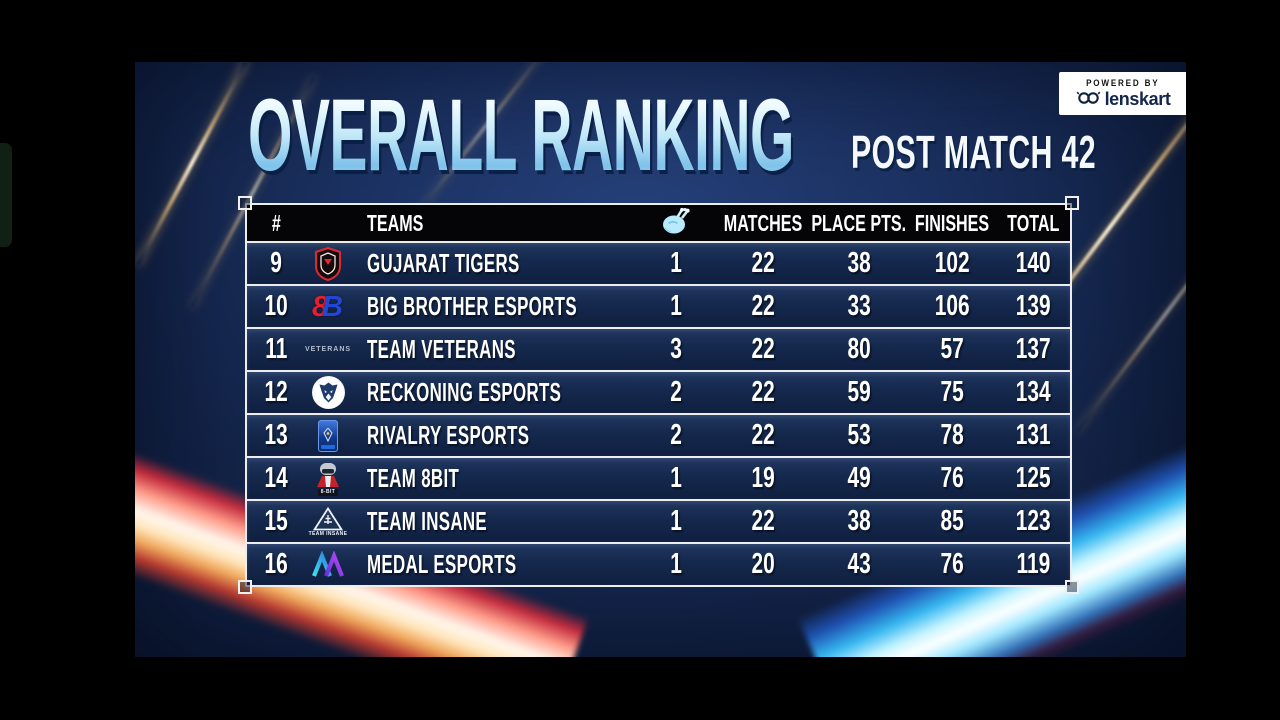  I want to click on total-points: 131, so click(1033, 435).